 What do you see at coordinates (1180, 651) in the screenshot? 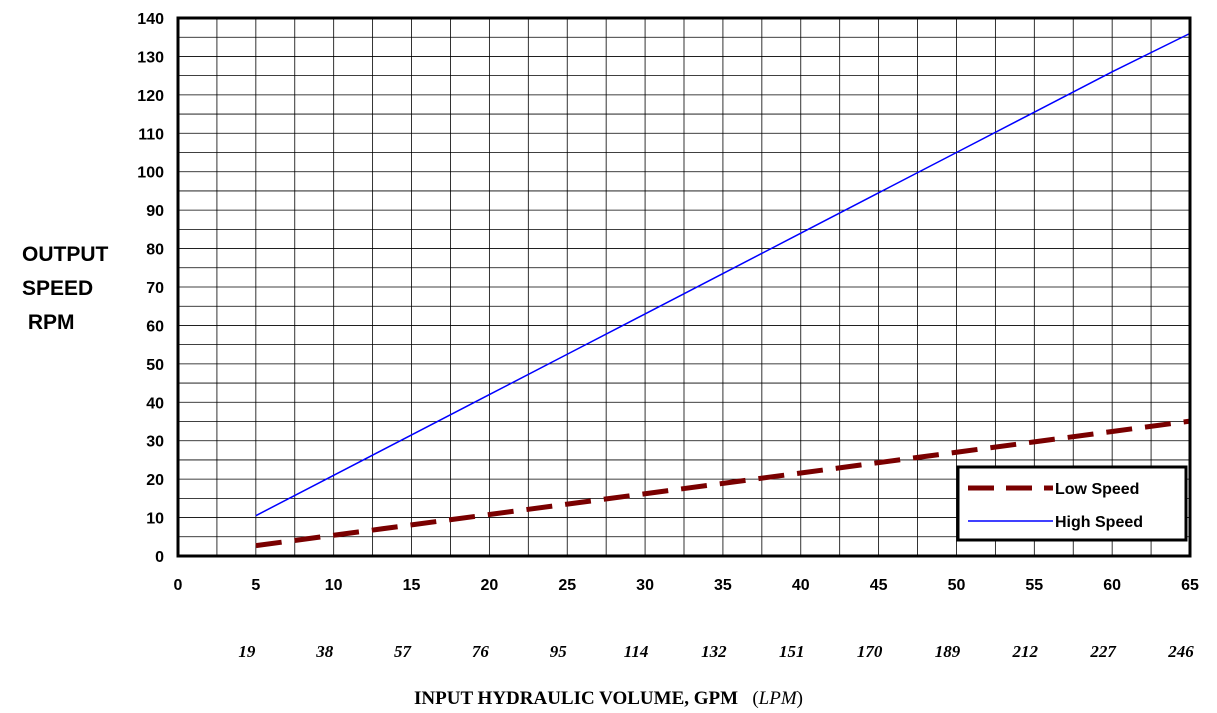
I see `lpm-tick-label: 246` at bounding box center [1180, 651].